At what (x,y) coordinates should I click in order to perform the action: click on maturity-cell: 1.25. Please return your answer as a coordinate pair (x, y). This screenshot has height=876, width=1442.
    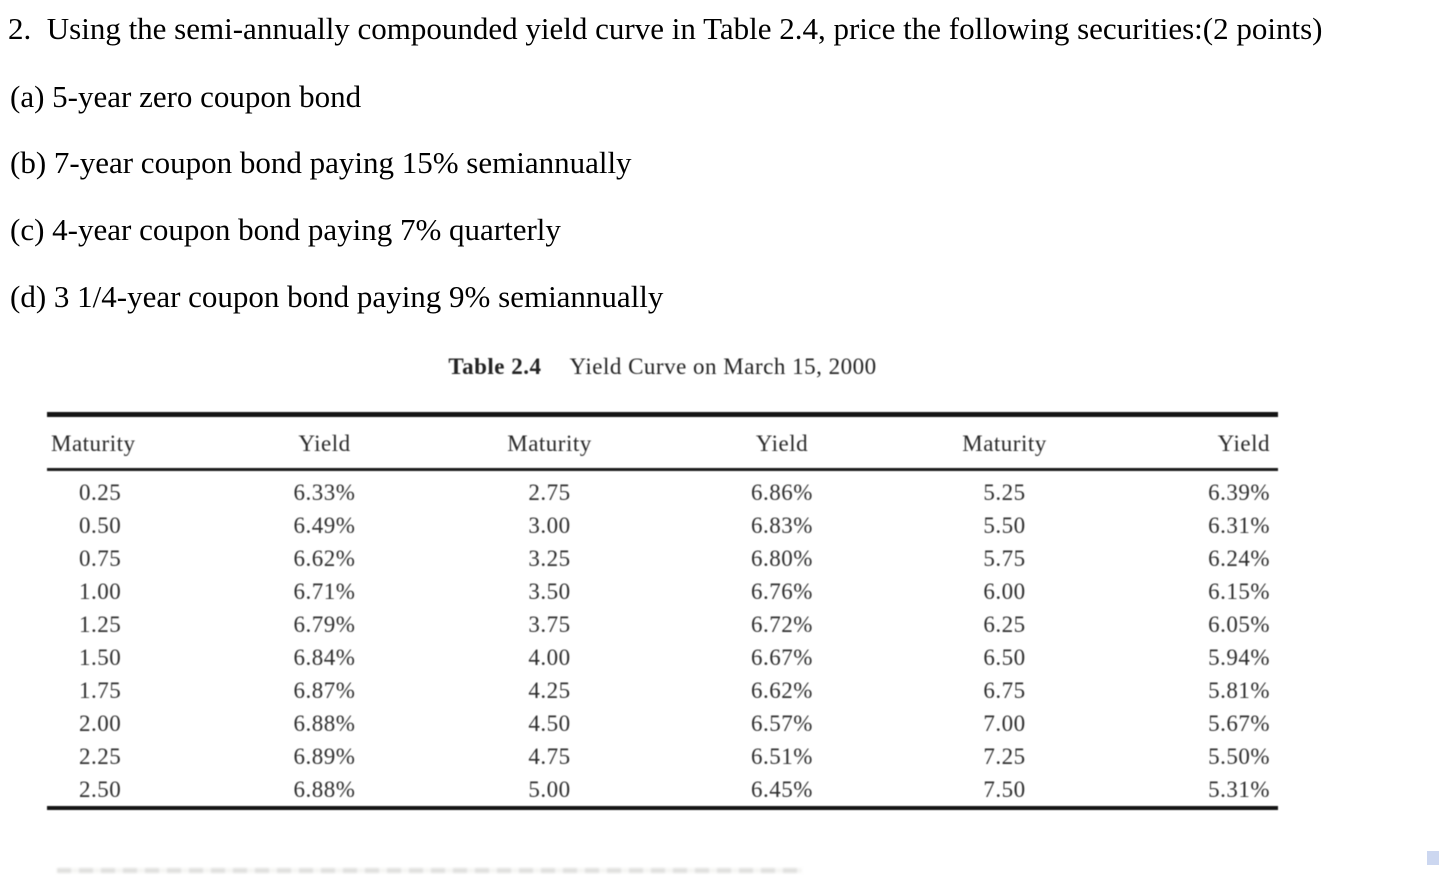
    Looking at the image, I should click on (100, 624).